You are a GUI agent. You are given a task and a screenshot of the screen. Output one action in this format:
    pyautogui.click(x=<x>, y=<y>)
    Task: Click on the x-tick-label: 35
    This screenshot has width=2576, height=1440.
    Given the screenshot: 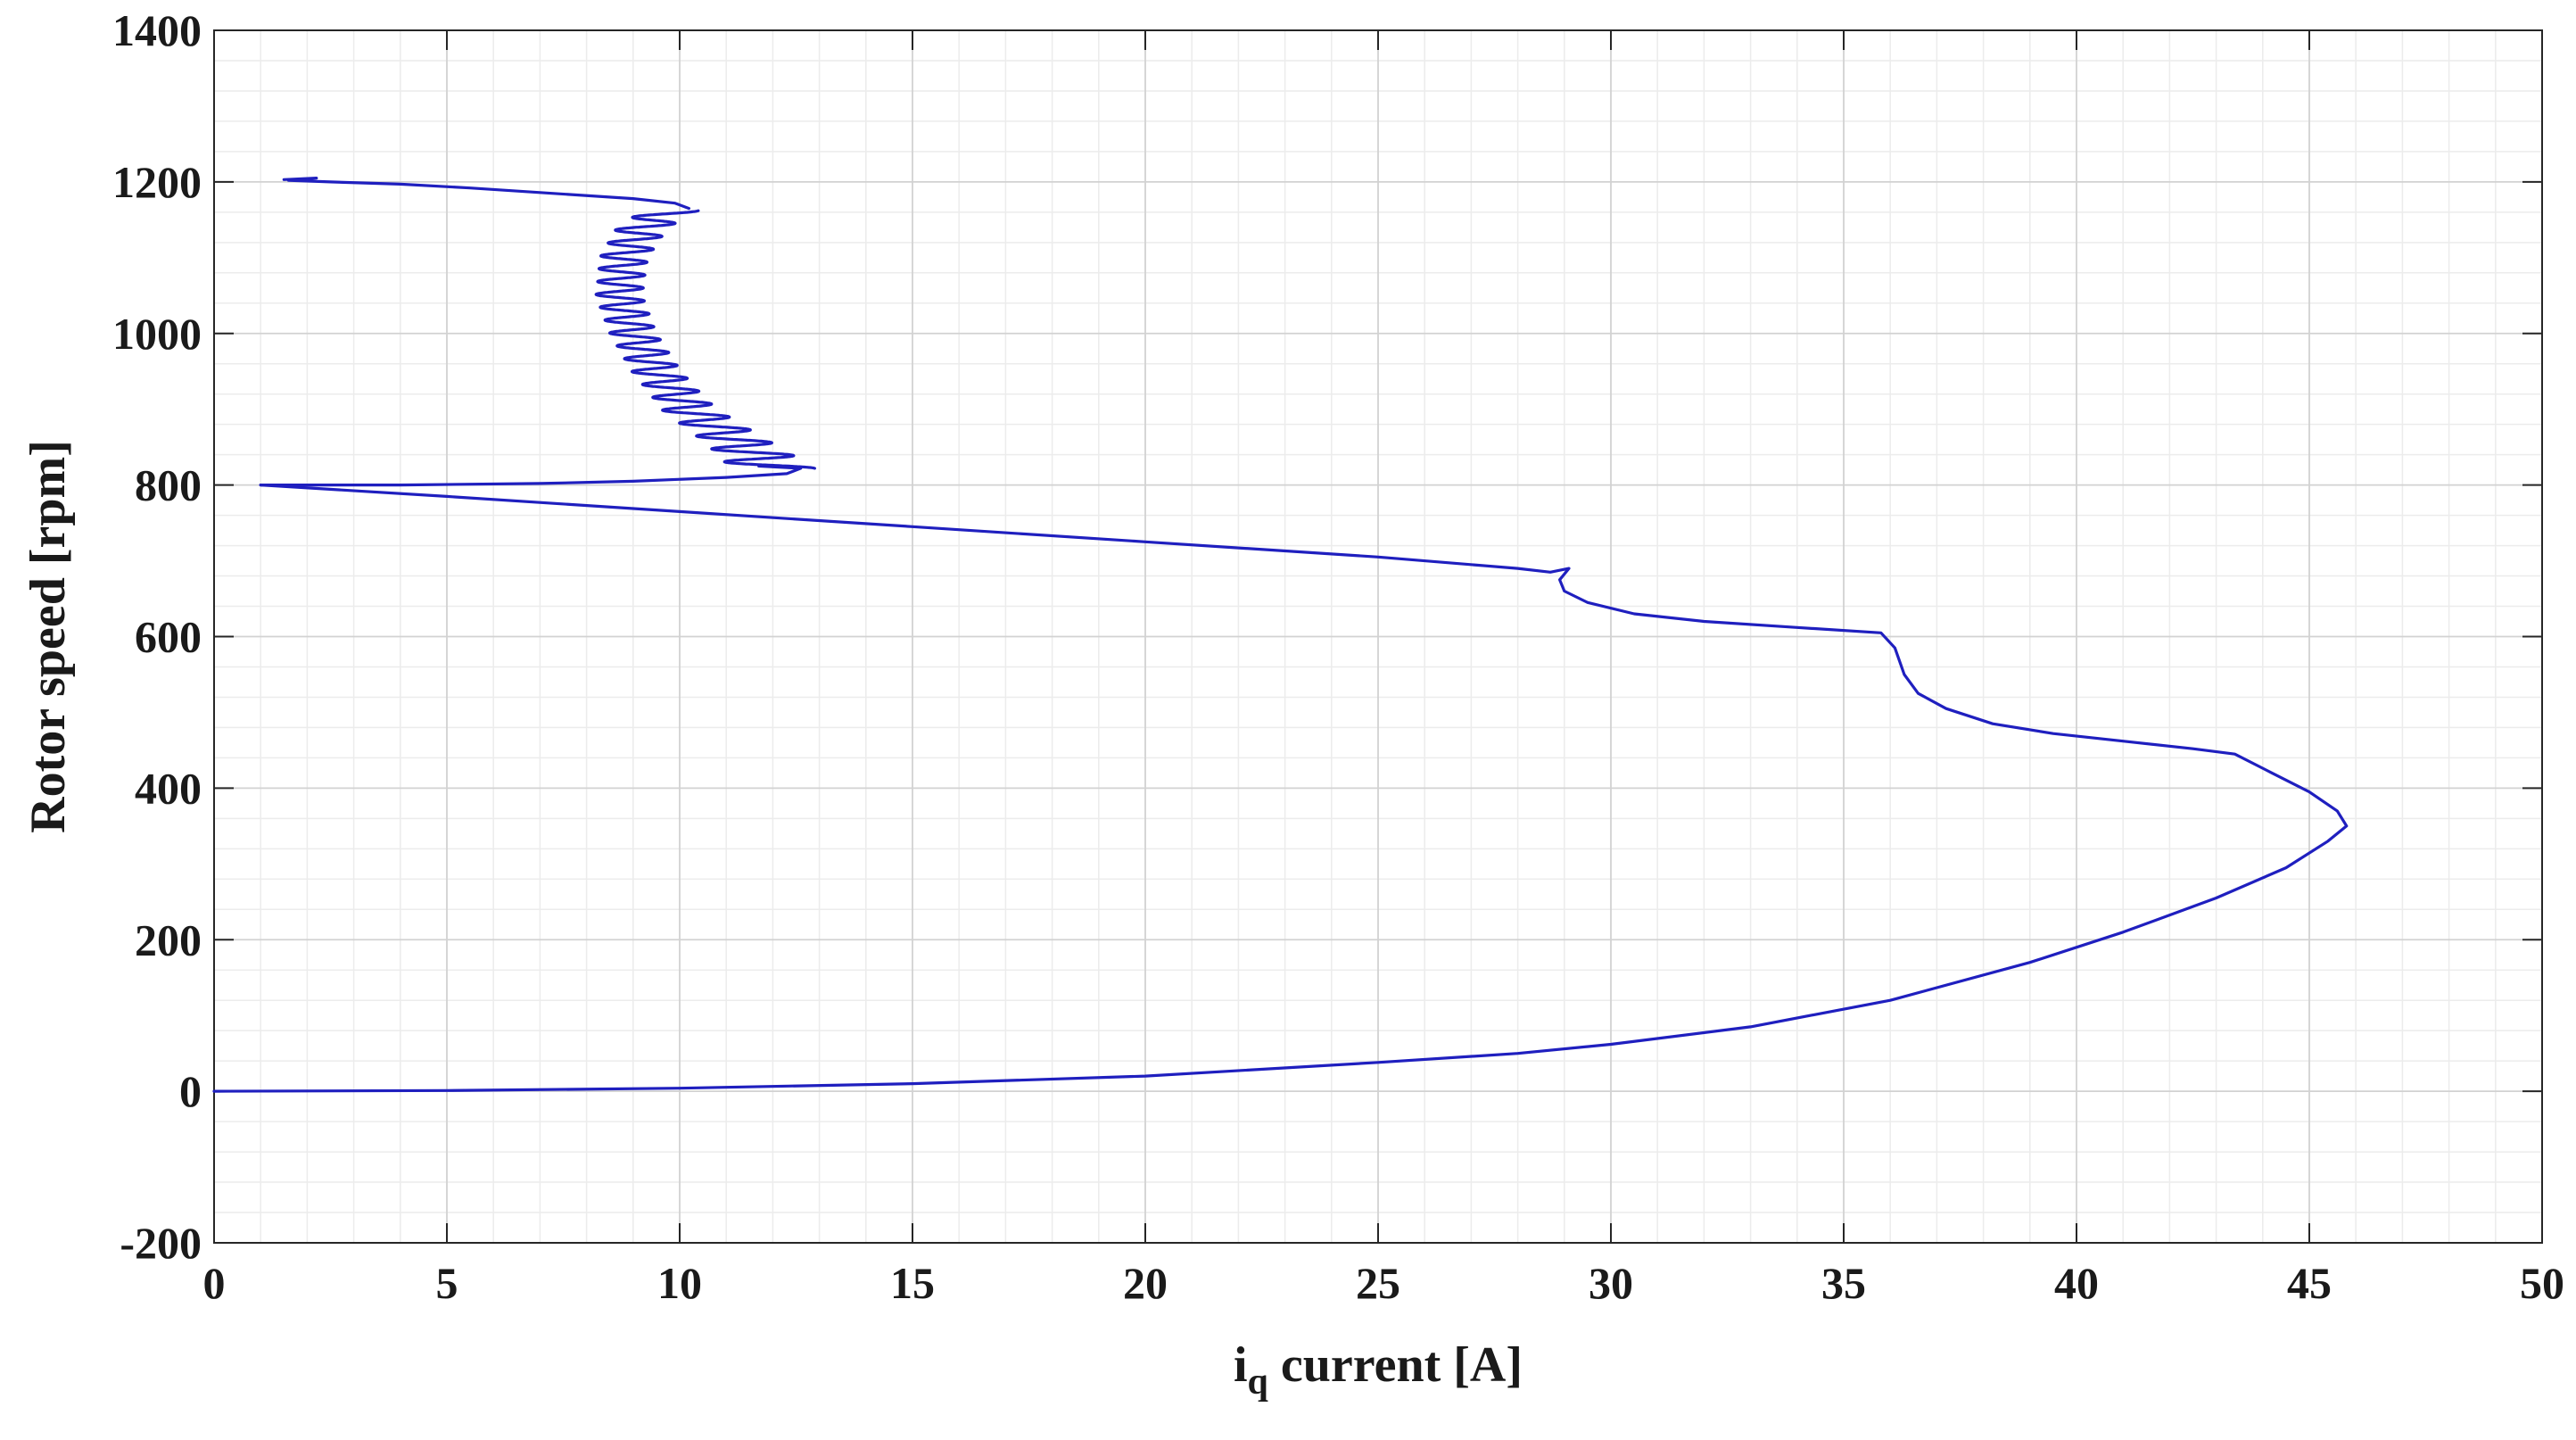 What is the action you would take?
    pyautogui.click(x=1843, y=1283)
    